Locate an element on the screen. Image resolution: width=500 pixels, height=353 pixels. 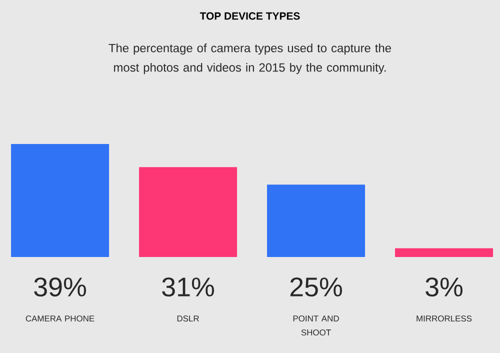
x-tick-label: DSLR is located at coordinates (188, 319).